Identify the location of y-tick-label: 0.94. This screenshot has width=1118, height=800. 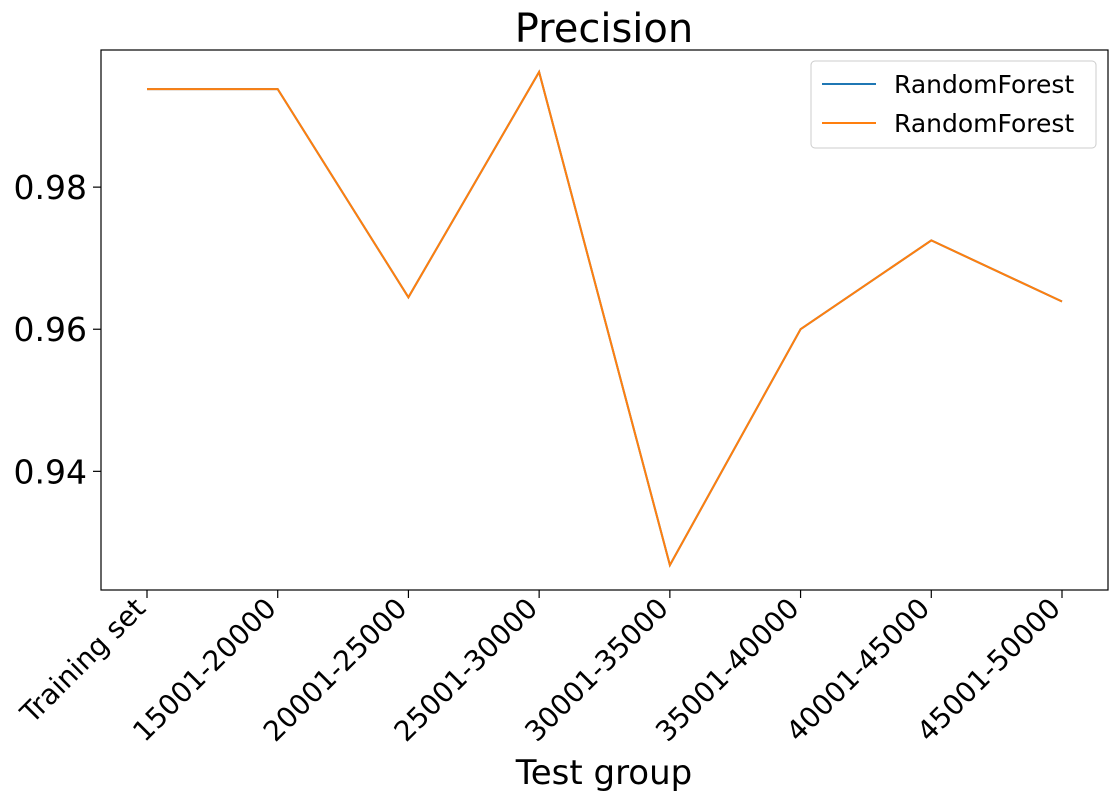
(50, 471).